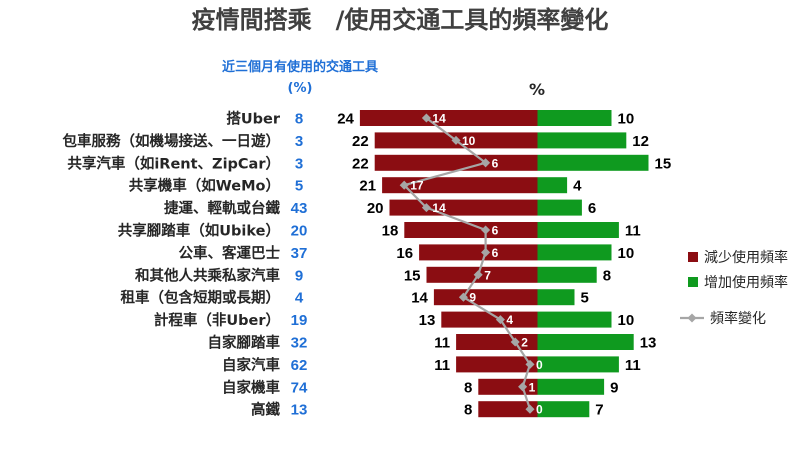  What do you see at coordinates (577, 186) in the screenshot?
I see `increase-value-label: 4` at bounding box center [577, 186].